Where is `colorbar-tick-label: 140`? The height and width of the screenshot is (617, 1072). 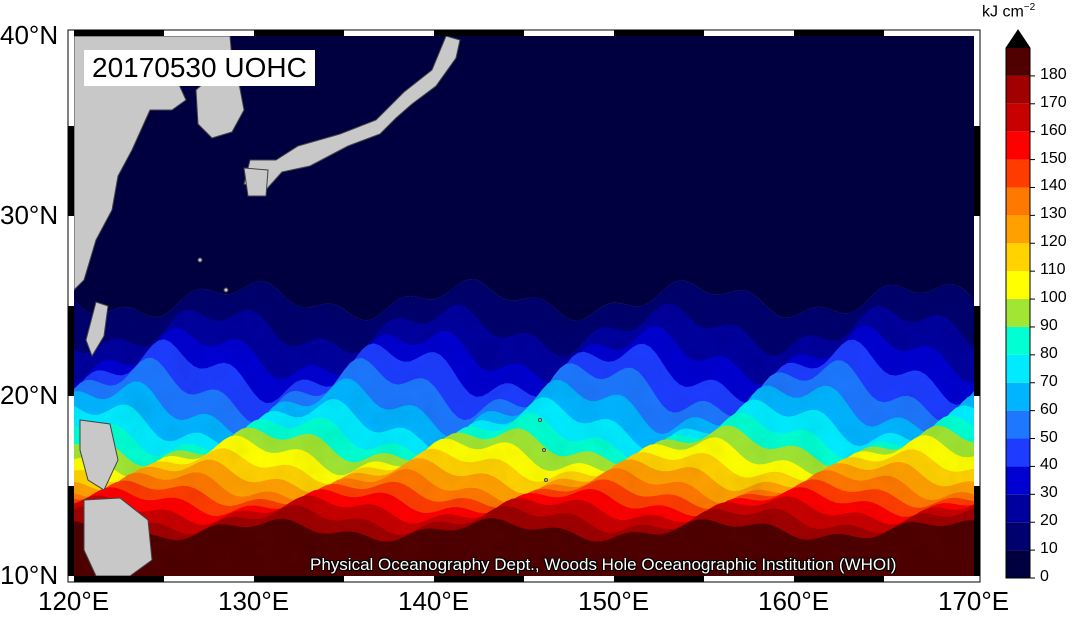 colorbar-tick-label: 140 is located at coordinates (1053, 186).